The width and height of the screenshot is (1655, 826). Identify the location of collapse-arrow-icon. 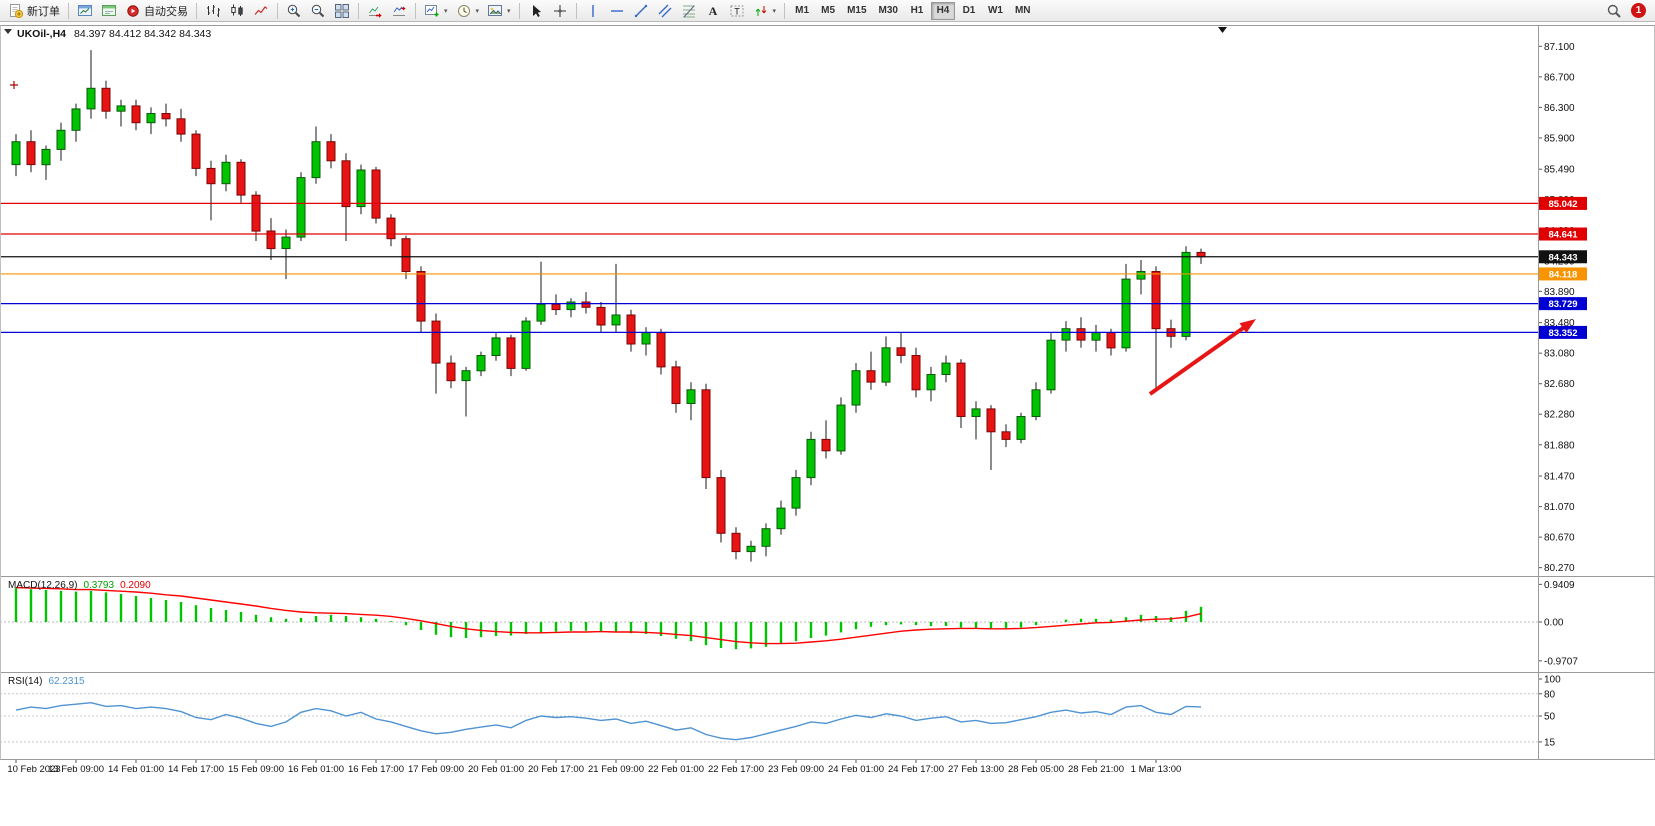
(8, 31).